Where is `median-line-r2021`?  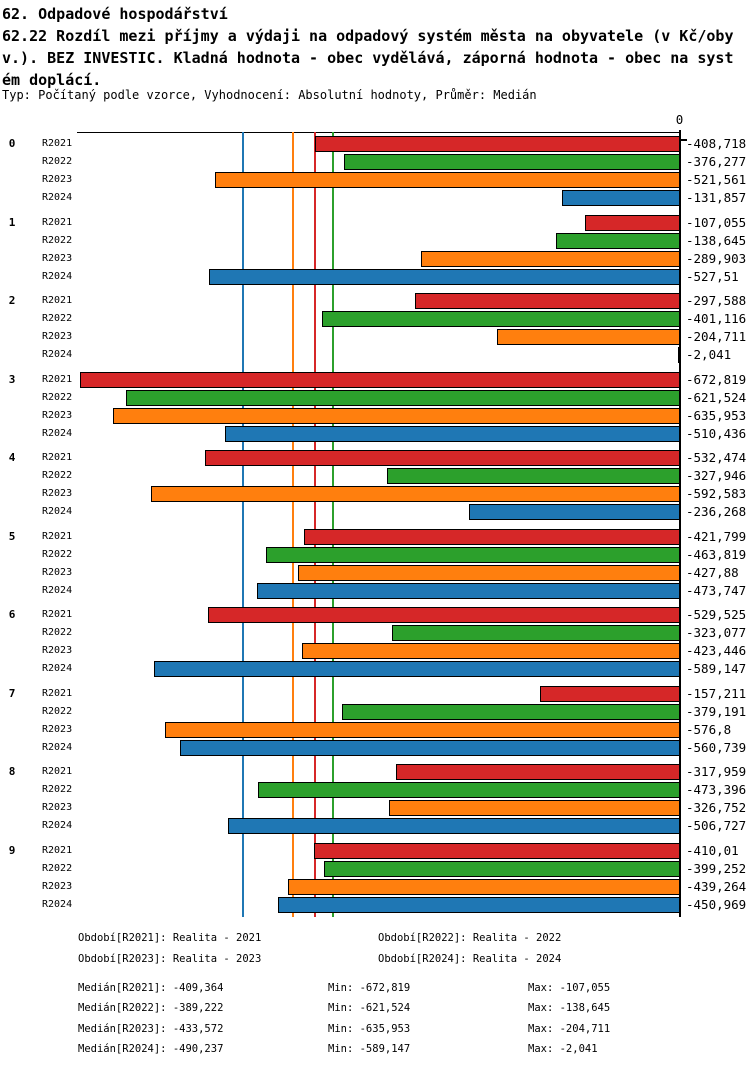
median-line-r2021 is located at coordinates (314, 524).